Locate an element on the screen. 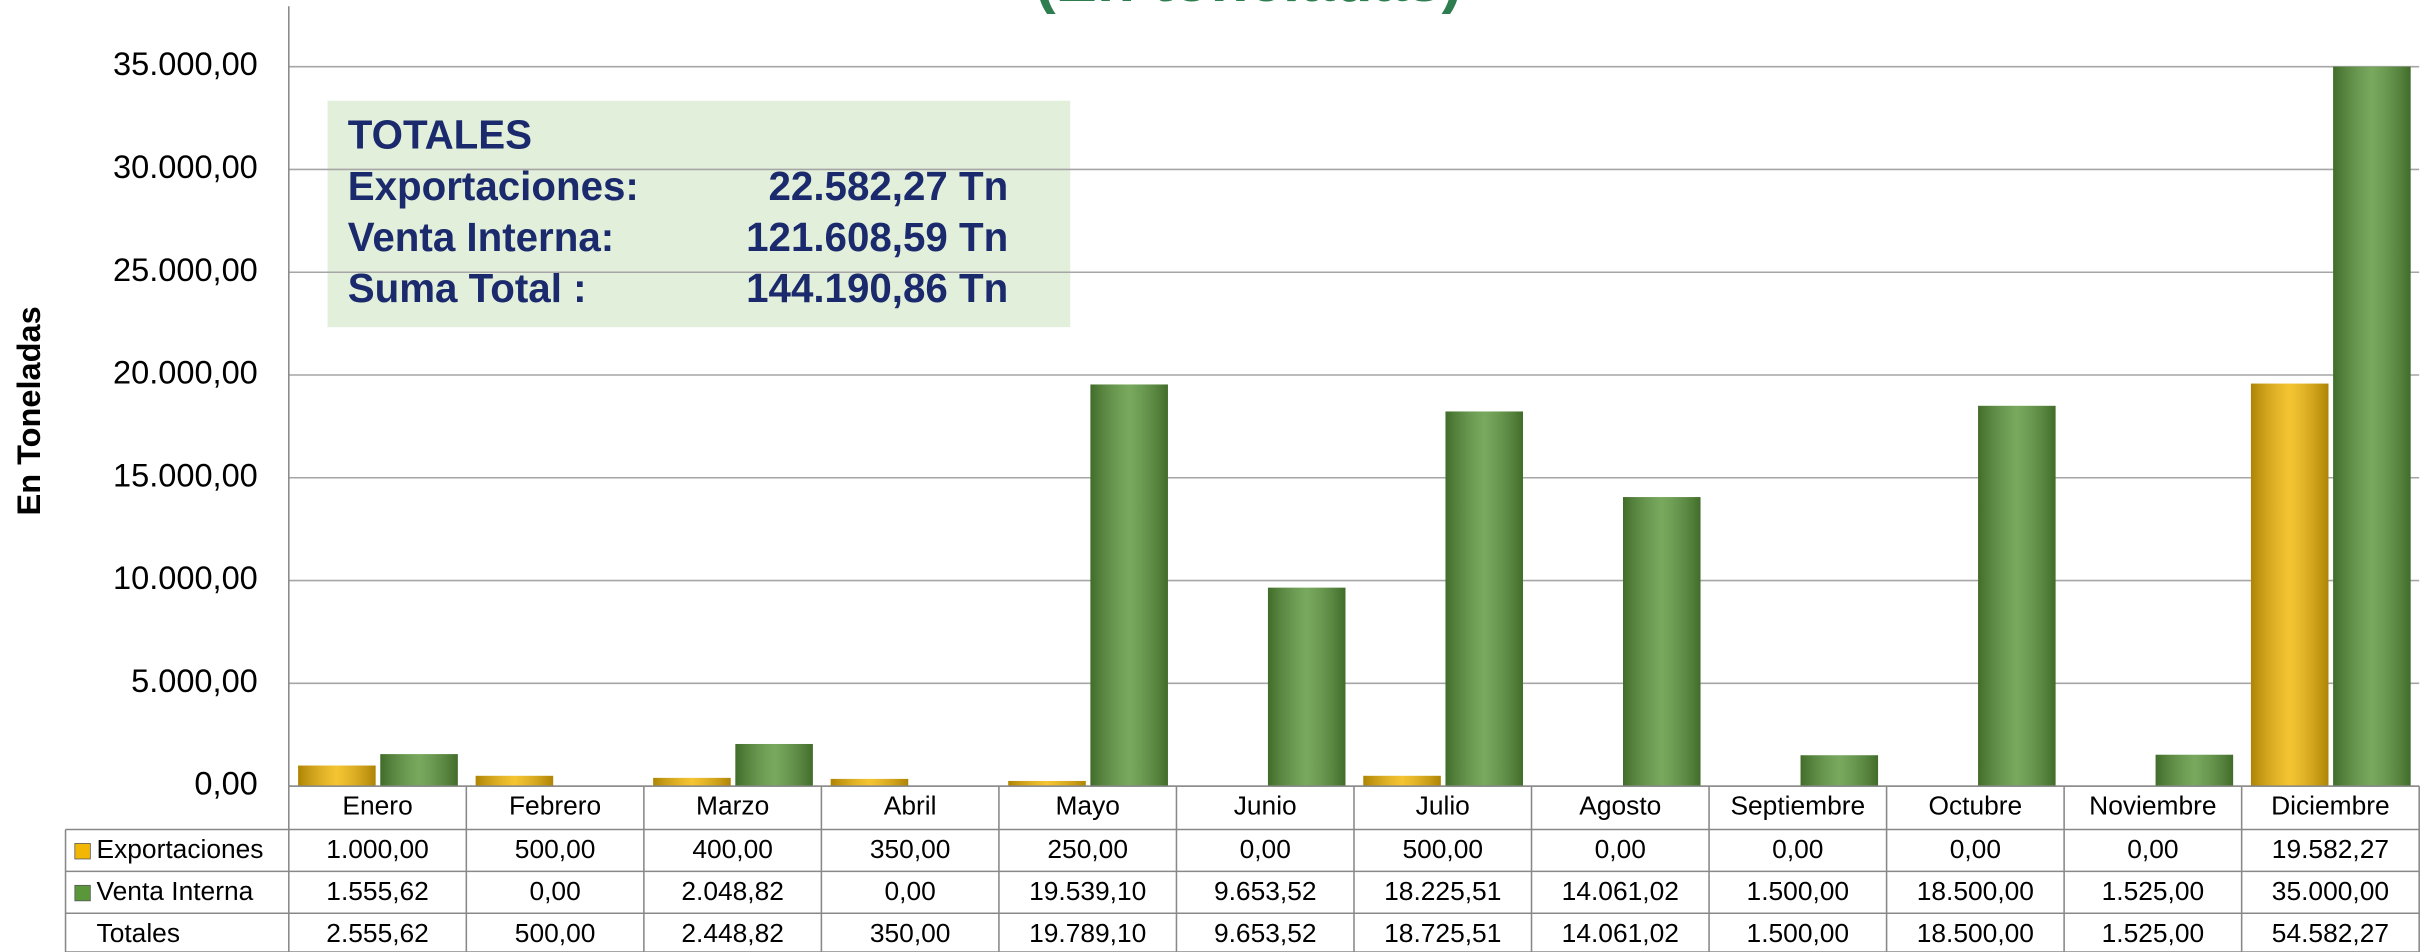  y-tick-label: 25.000,00 is located at coordinates (185, 270).